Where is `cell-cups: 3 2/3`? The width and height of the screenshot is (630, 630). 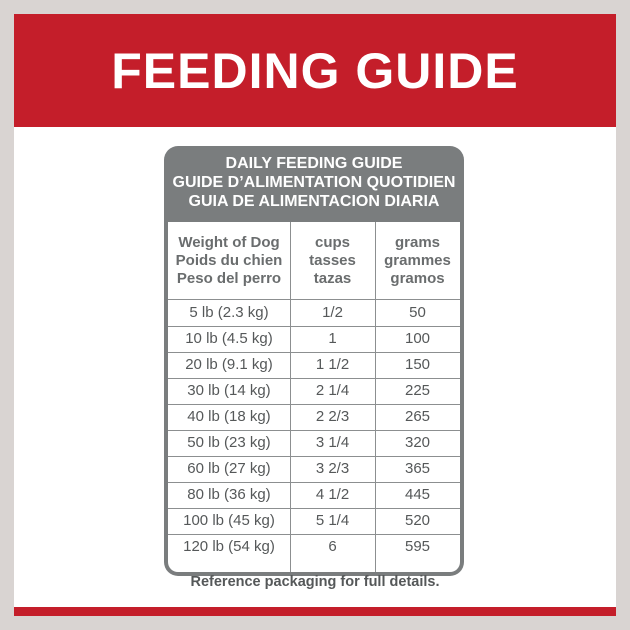 cell-cups: 3 2/3 is located at coordinates (332, 468).